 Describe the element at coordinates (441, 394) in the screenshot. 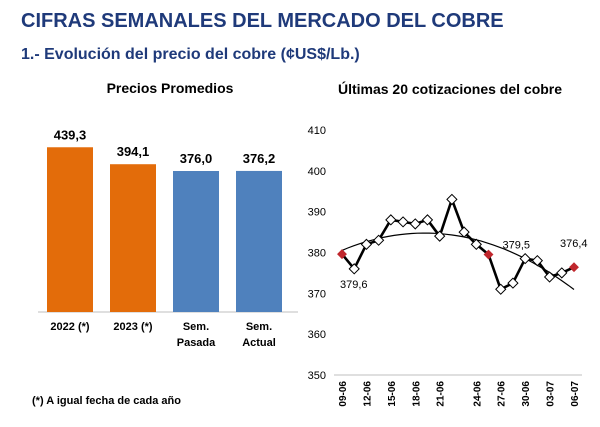

I see `x-tick-label: 21-06` at that location.